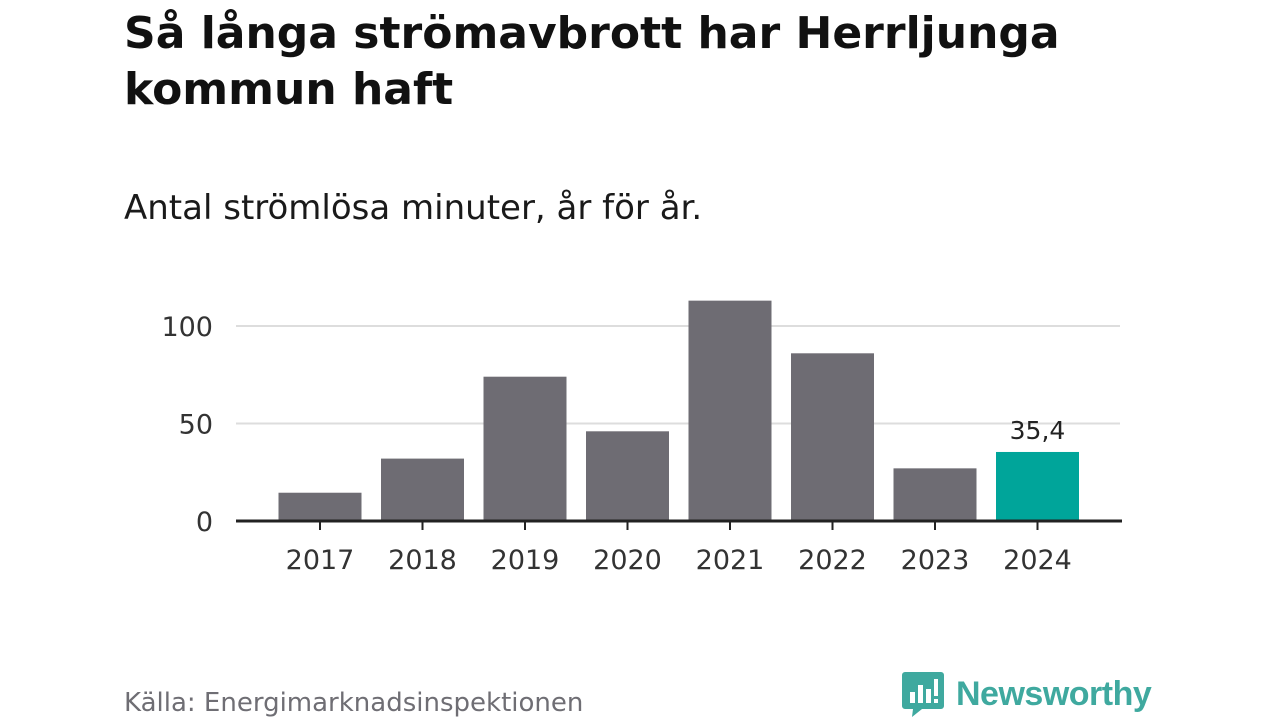  What do you see at coordinates (730, 410) in the screenshot?
I see `bar-2021` at bounding box center [730, 410].